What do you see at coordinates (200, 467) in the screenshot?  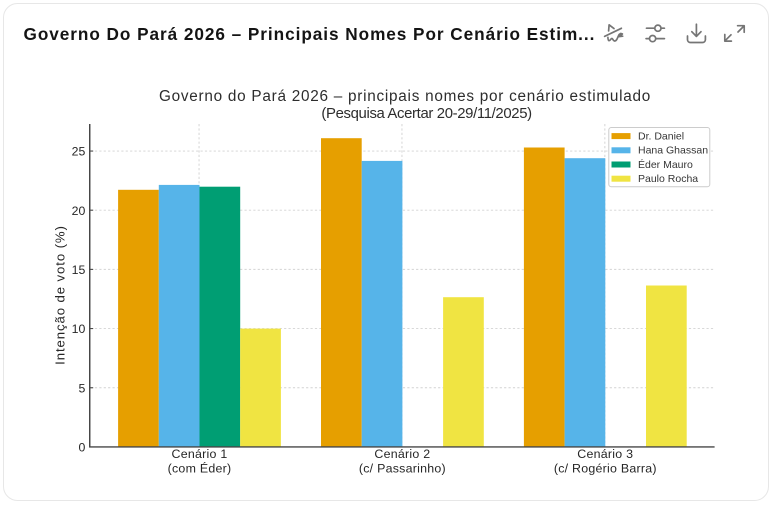 I see `svg-text: (com Éder)` at bounding box center [200, 467].